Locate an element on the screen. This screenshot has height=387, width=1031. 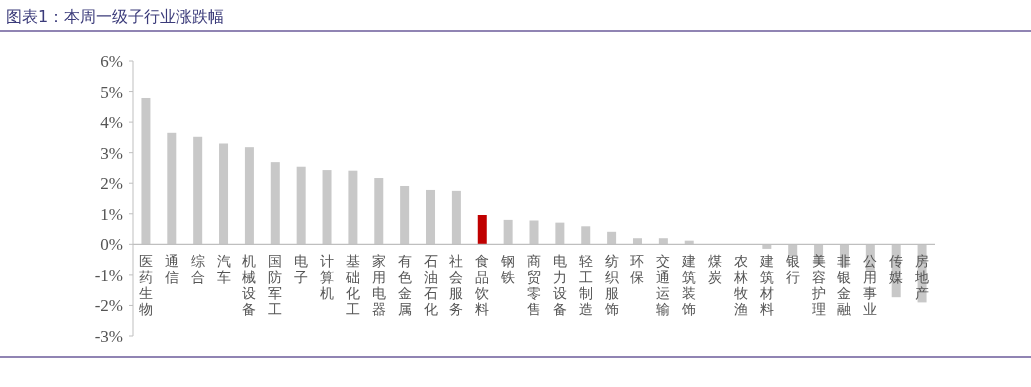
x-tick-label: 纺织服饰 is located at coordinates (611, 285).